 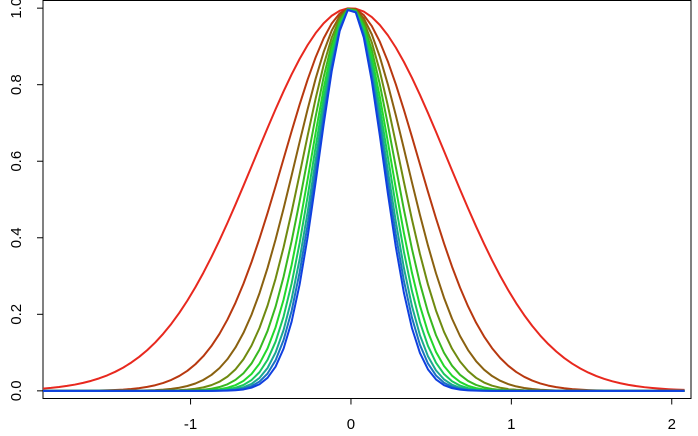 I want to click on y-tick-label: 0.4, so click(x=16, y=237).